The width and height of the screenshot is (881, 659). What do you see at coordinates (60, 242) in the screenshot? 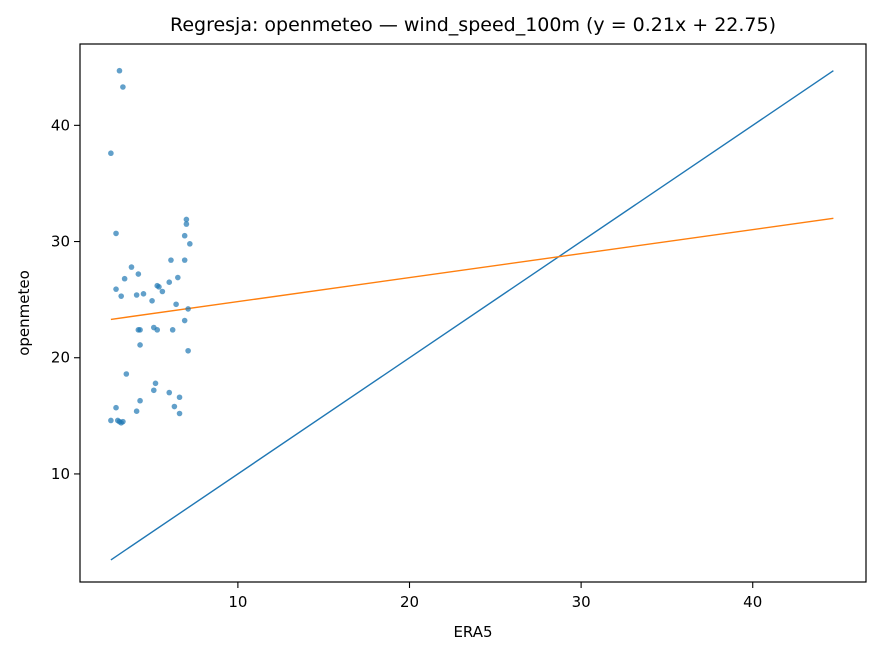
I see `y-tick-label: 30` at bounding box center [60, 242].